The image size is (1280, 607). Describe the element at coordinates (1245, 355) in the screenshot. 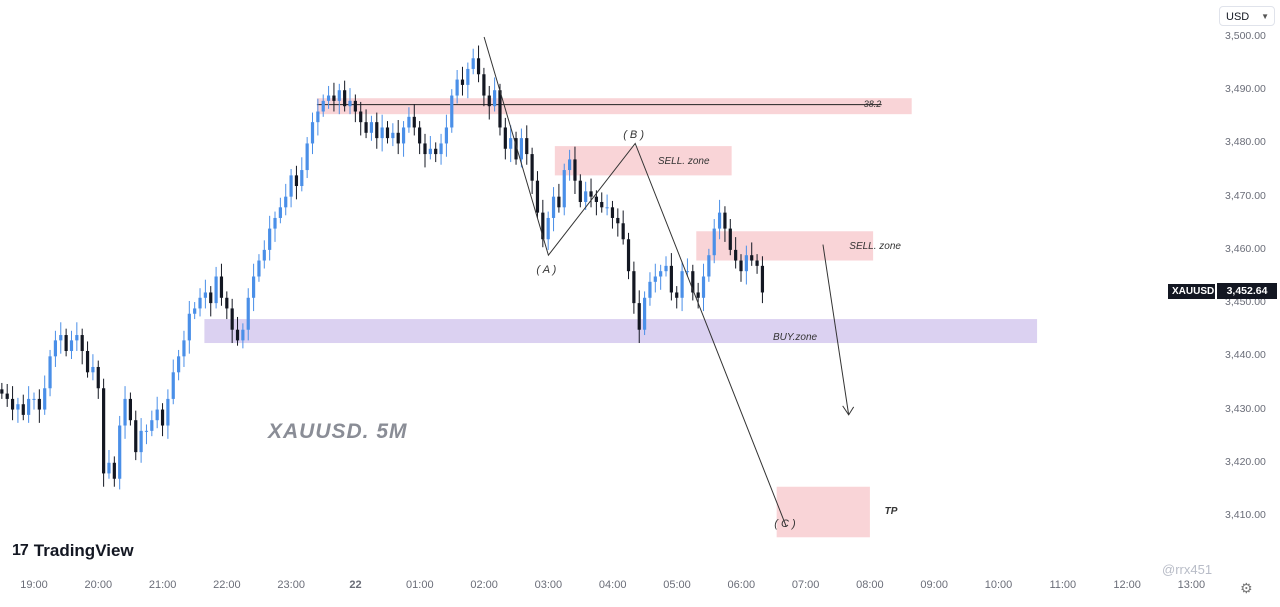

I see `price-tick-label: 3,440.00` at that location.